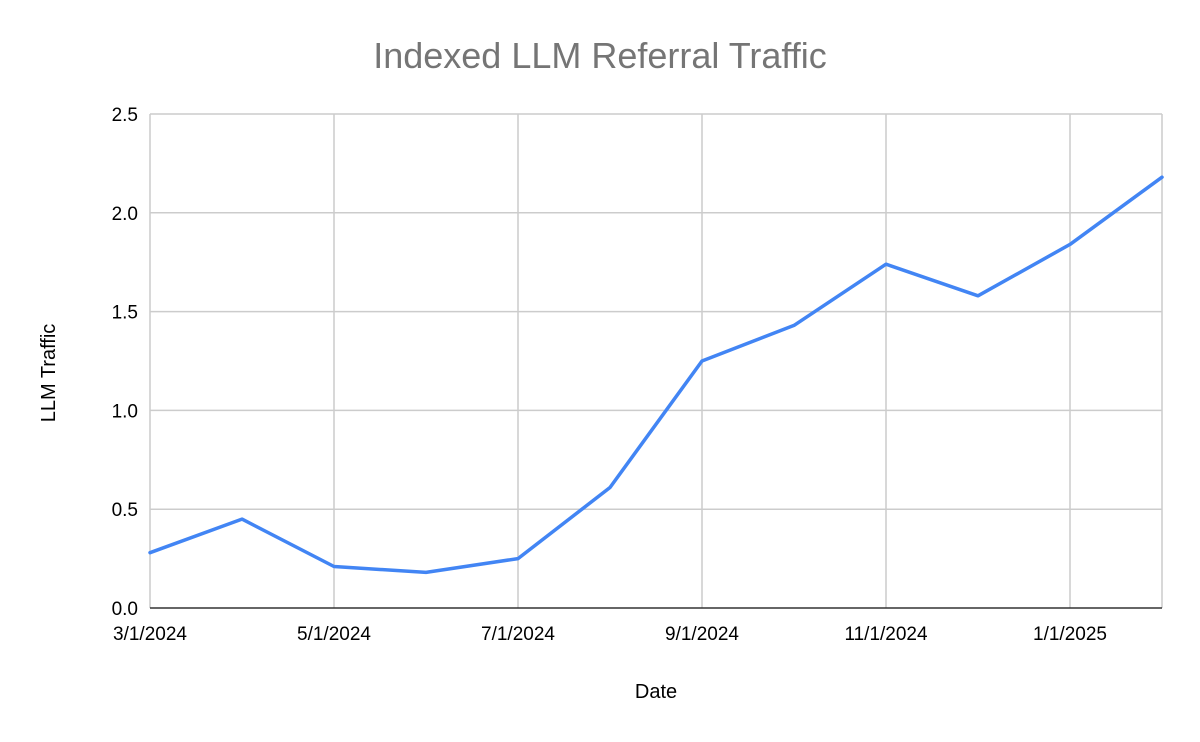  Describe the element at coordinates (1070, 634) in the screenshot. I see `x-tick-label: 1/1/2025` at that location.